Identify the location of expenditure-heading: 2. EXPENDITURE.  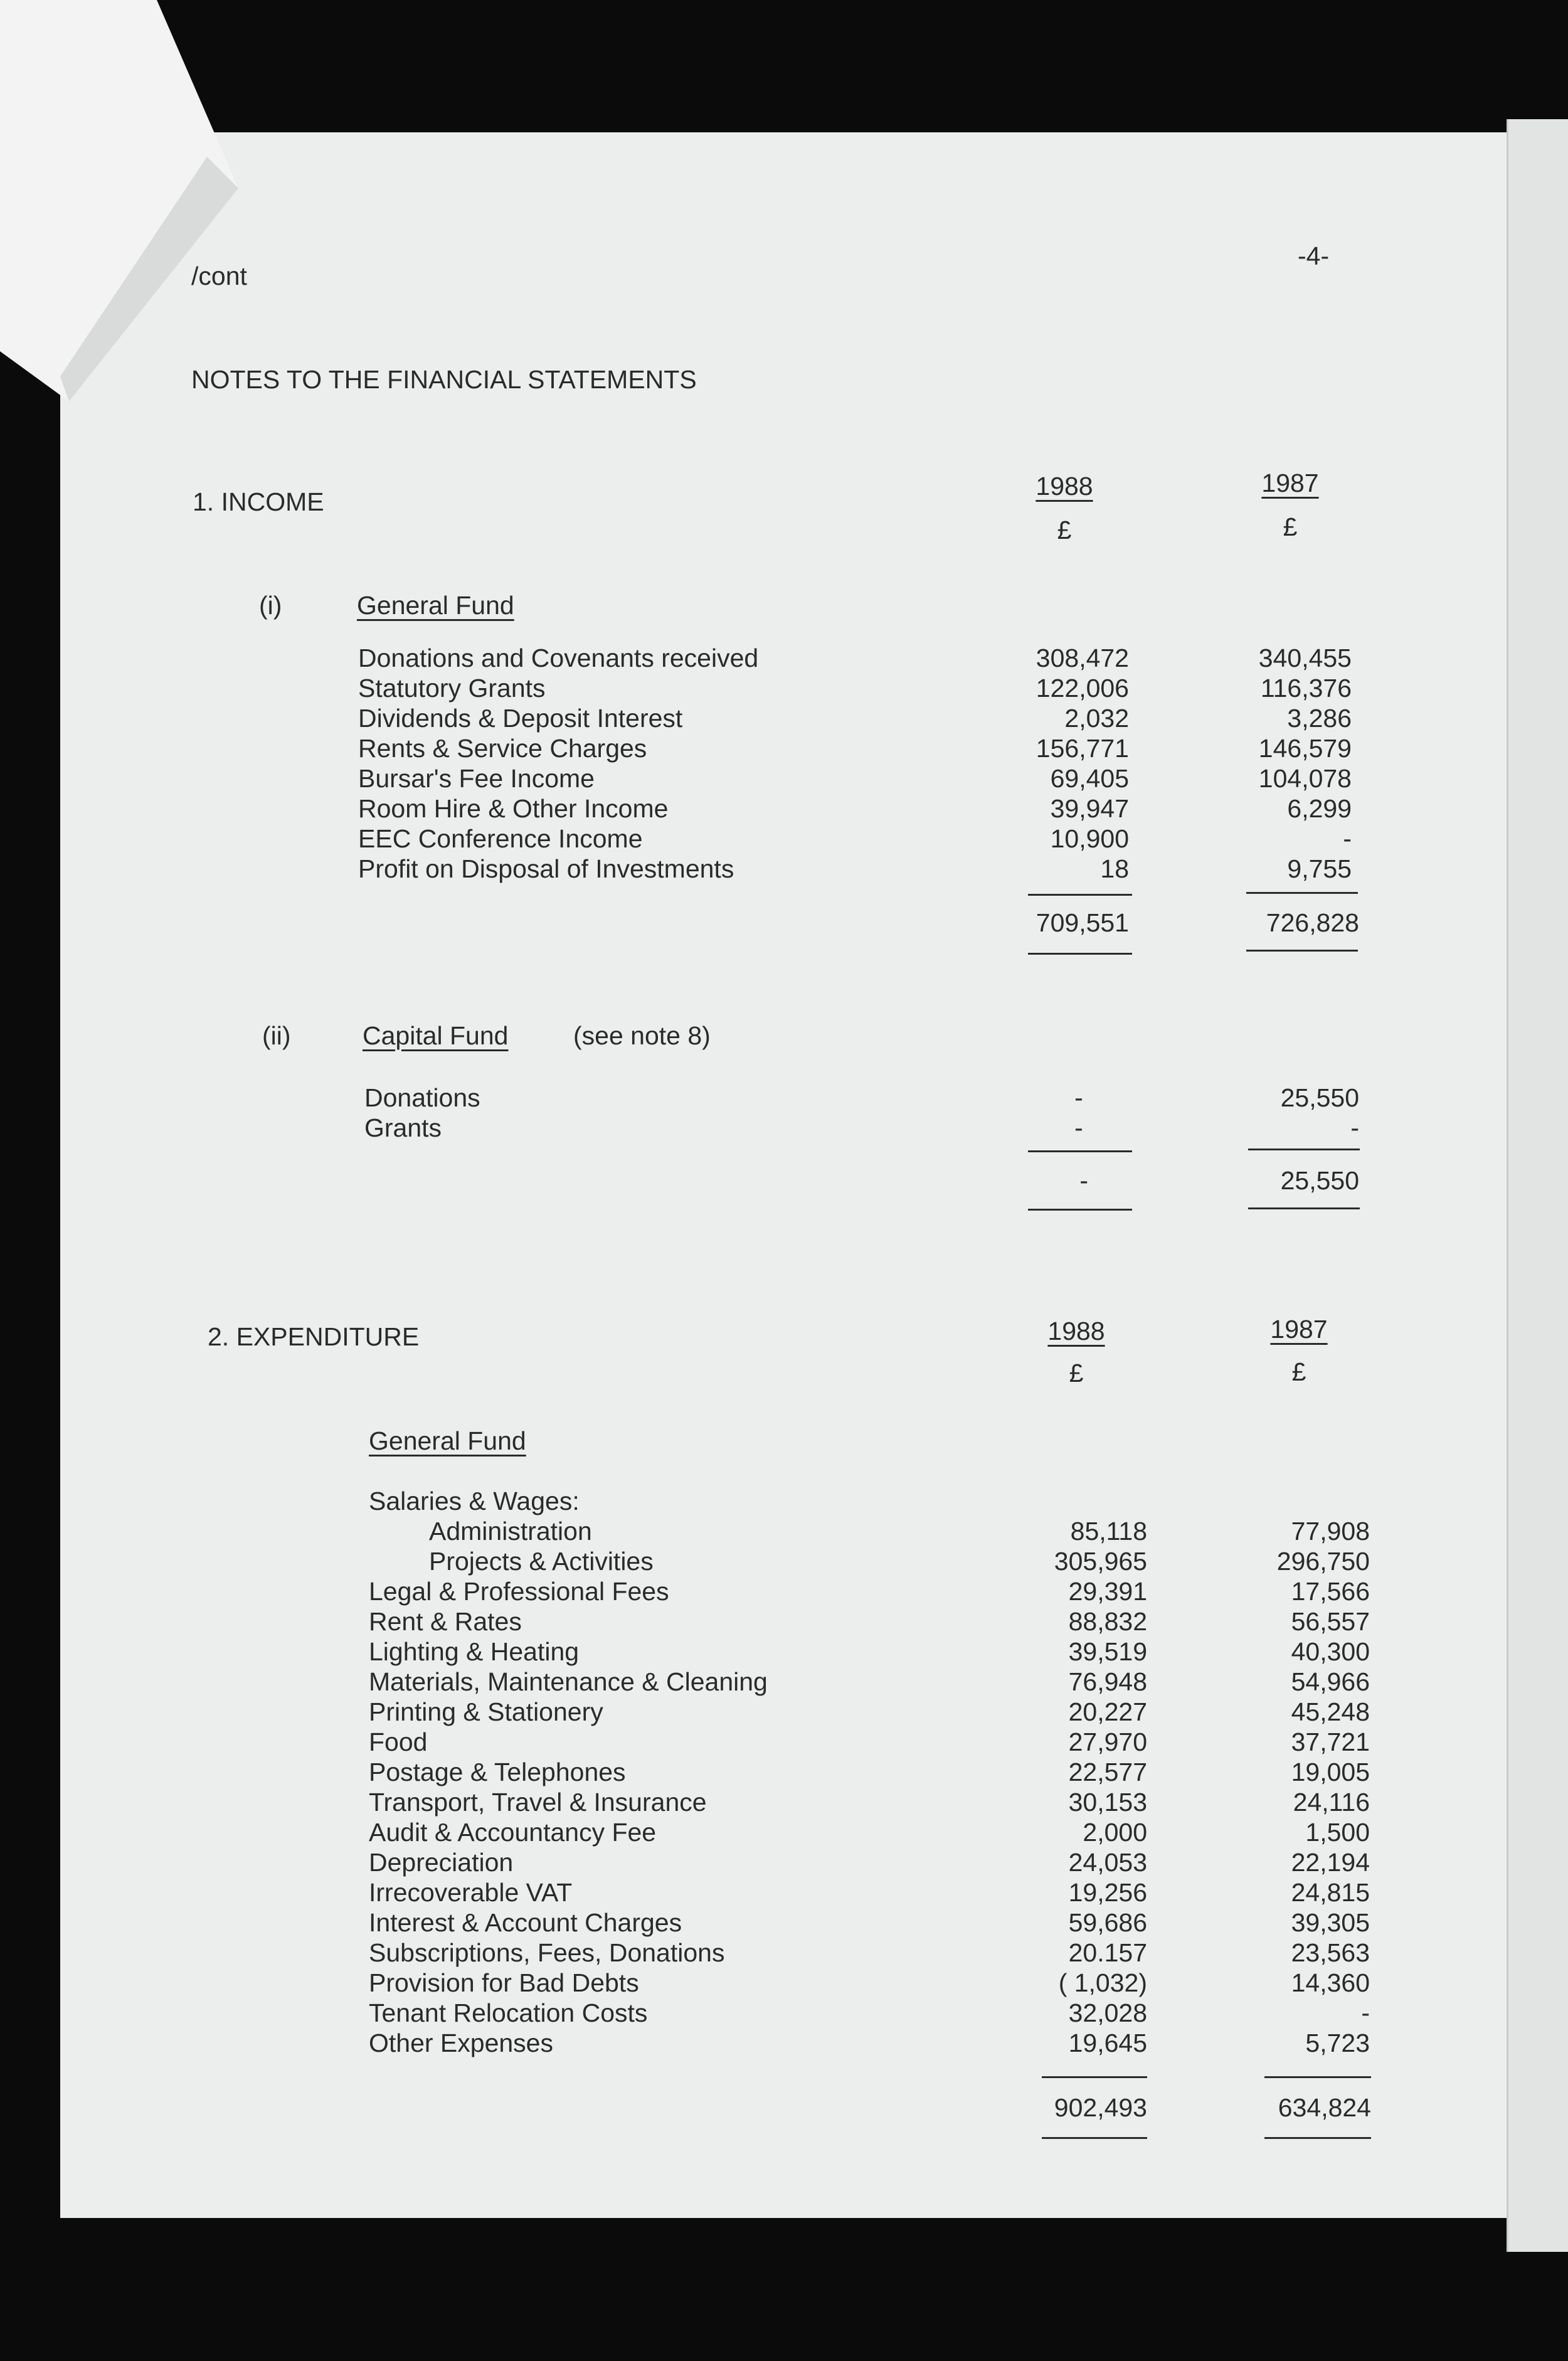
(314, 1337).